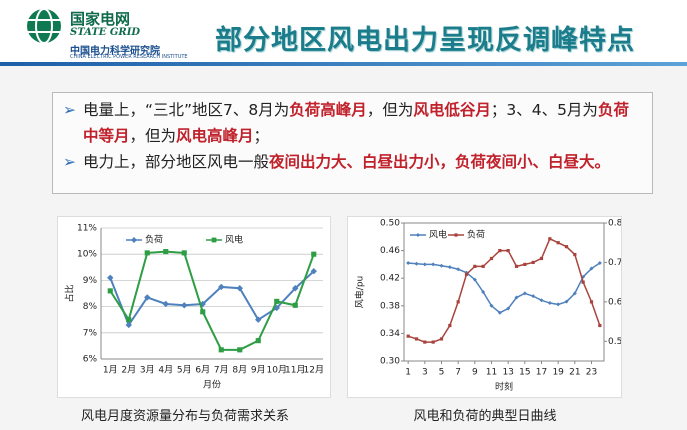 This screenshot has width=687, height=430. Describe the element at coordinates (258, 370) in the screenshot. I see `x-tick-label: 9月` at that location.